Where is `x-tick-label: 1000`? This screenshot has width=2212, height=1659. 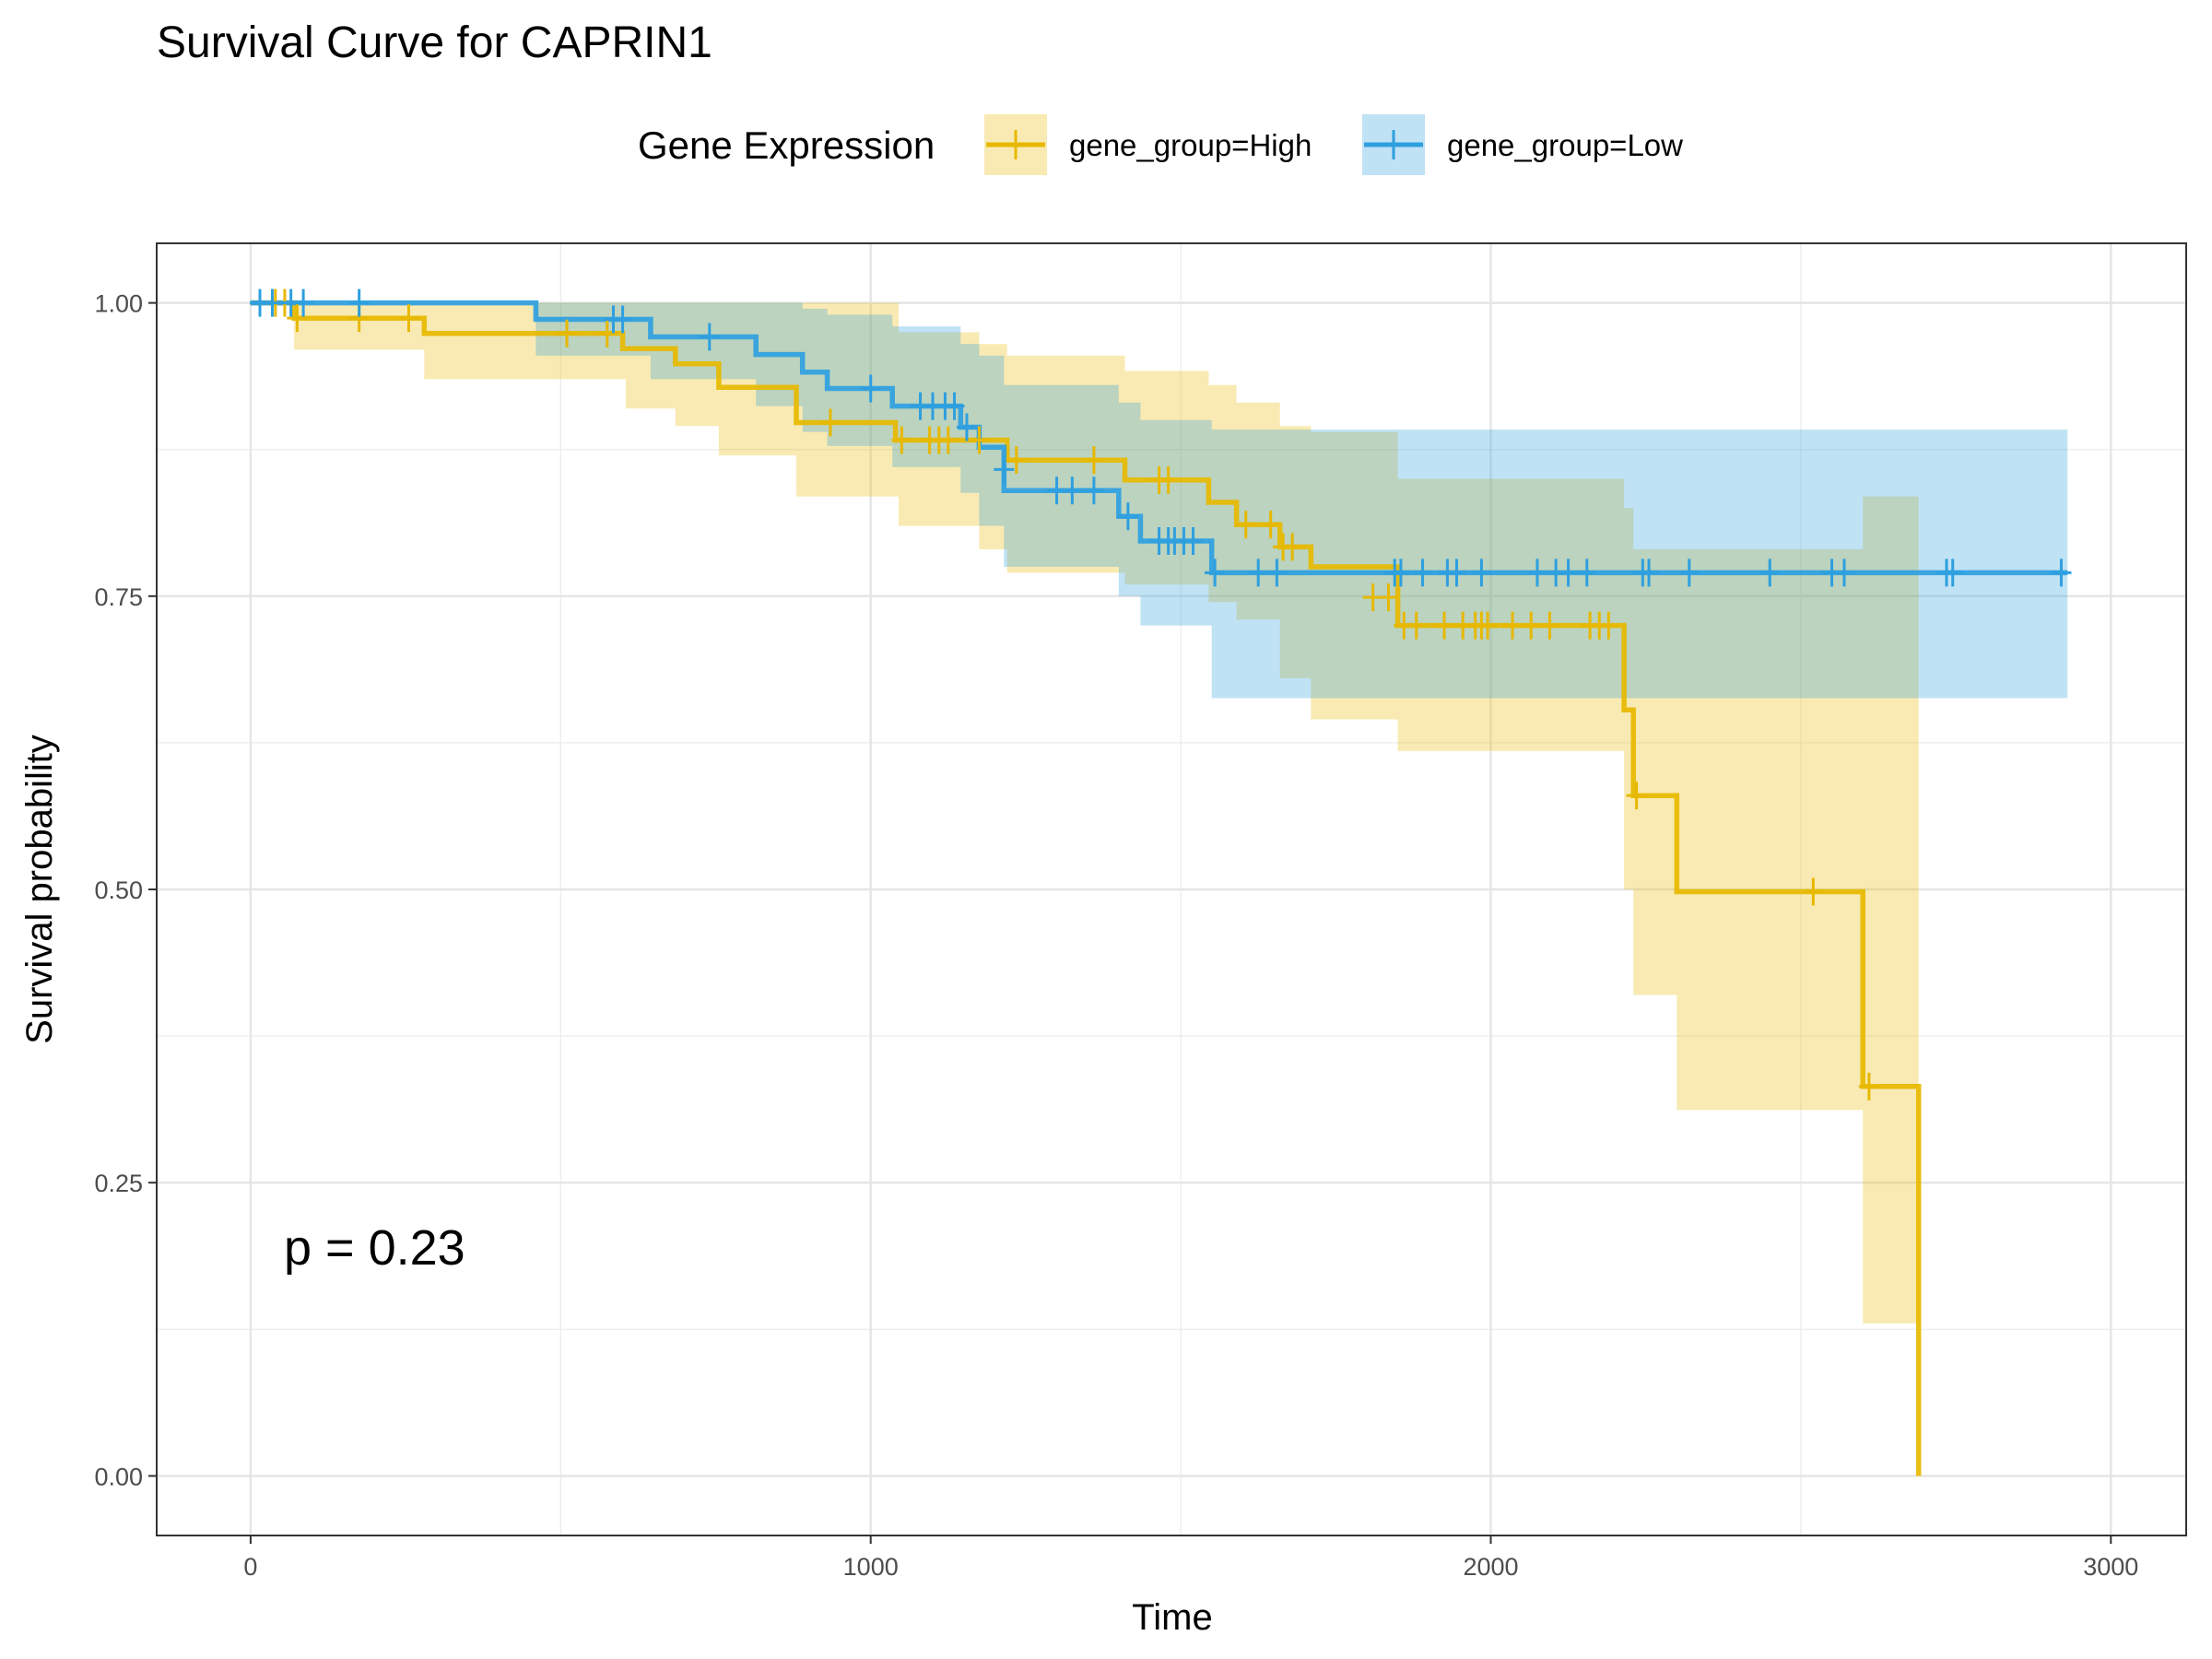 x-tick-label: 1000 is located at coordinates (871, 1567).